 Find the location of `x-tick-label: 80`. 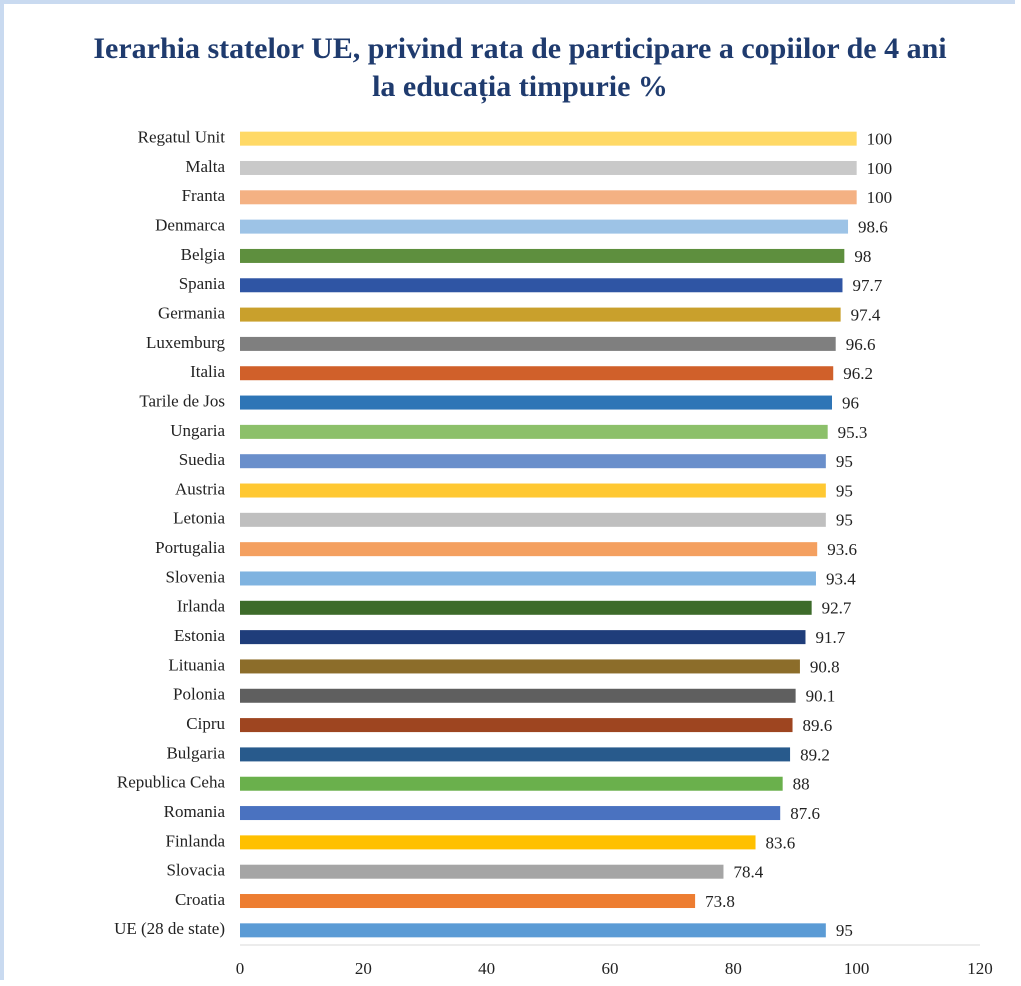

x-tick-label: 80 is located at coordinates (733, 968).